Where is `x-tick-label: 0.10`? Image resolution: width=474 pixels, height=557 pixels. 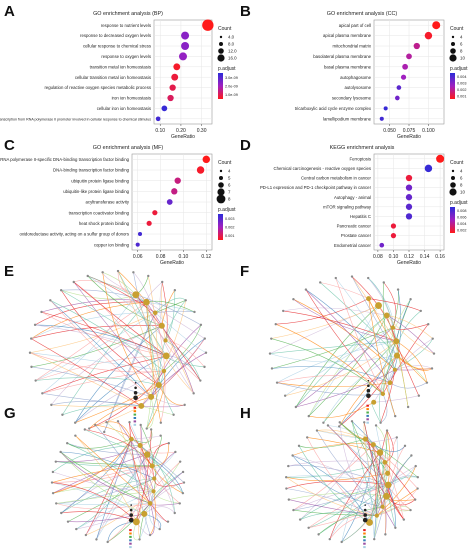 x-tick-label: 0.10 is located at coordinates (184, 257).